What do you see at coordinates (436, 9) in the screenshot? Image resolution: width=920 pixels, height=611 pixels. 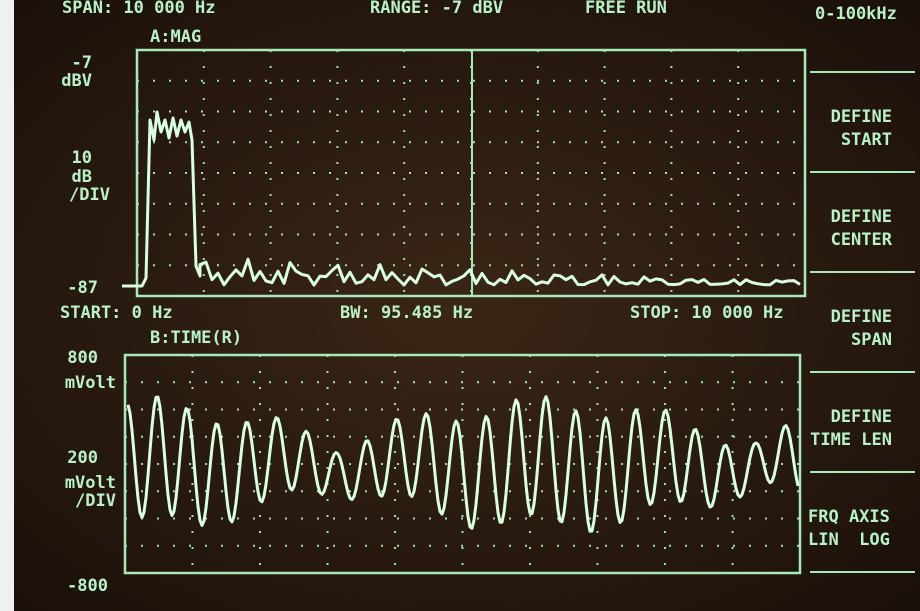 I see `range-label: RANGE: -7 dBV` at bounding box center [436, 9].